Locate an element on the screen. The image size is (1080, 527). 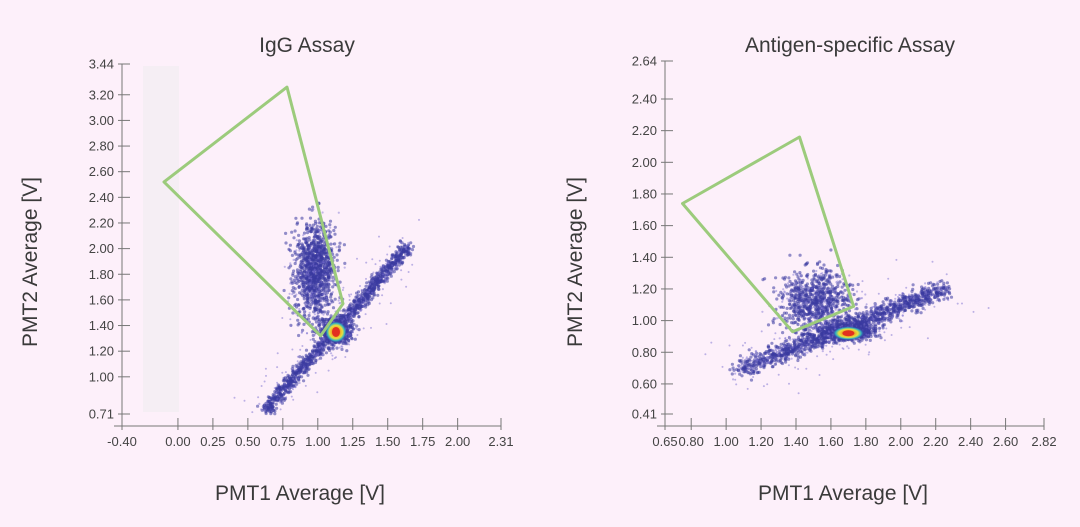
y-tick-label: 2.40 is located at coordinates (644, 98).